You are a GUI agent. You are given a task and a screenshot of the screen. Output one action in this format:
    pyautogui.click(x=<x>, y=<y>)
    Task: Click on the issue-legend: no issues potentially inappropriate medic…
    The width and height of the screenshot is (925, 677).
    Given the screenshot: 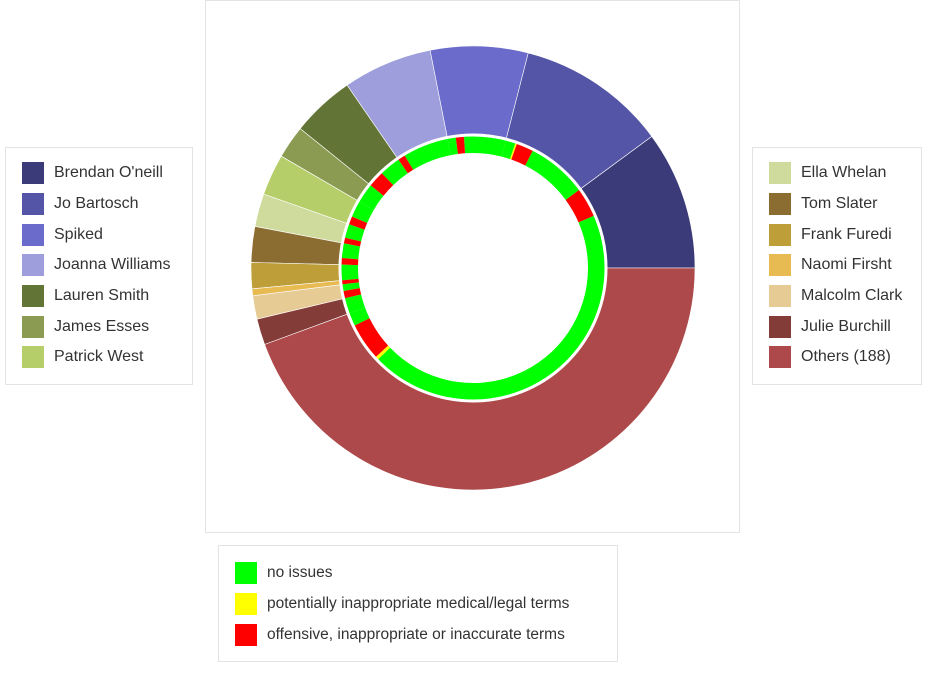 What is the action you would take?
    pyautogui.click(x=418, y=603)
    